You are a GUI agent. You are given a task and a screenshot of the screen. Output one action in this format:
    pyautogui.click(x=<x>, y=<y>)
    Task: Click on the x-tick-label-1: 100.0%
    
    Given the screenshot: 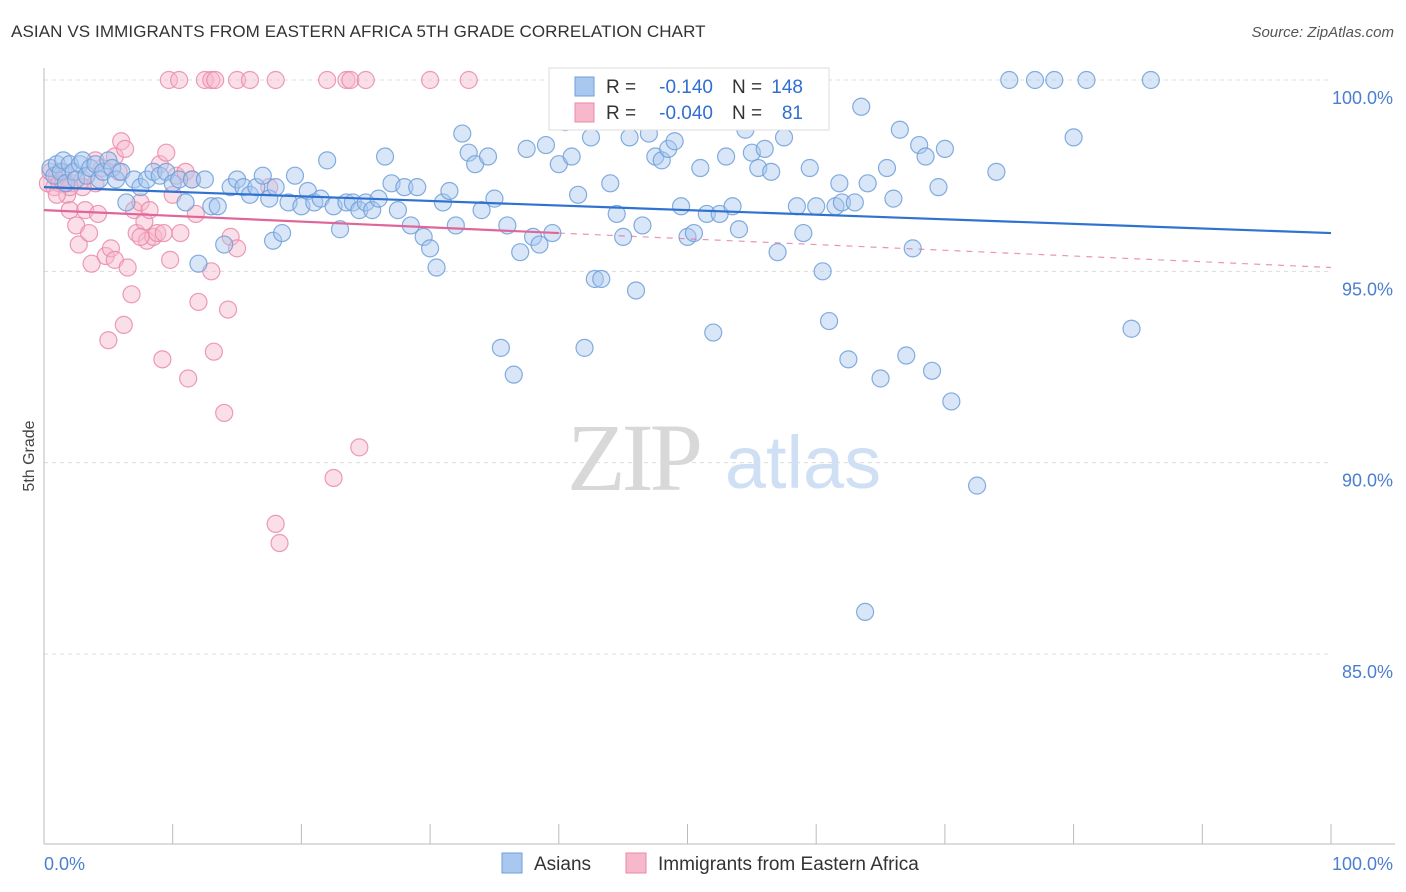 What is the action you would take?
    pyautogui.click(x=1362, y=864)
    